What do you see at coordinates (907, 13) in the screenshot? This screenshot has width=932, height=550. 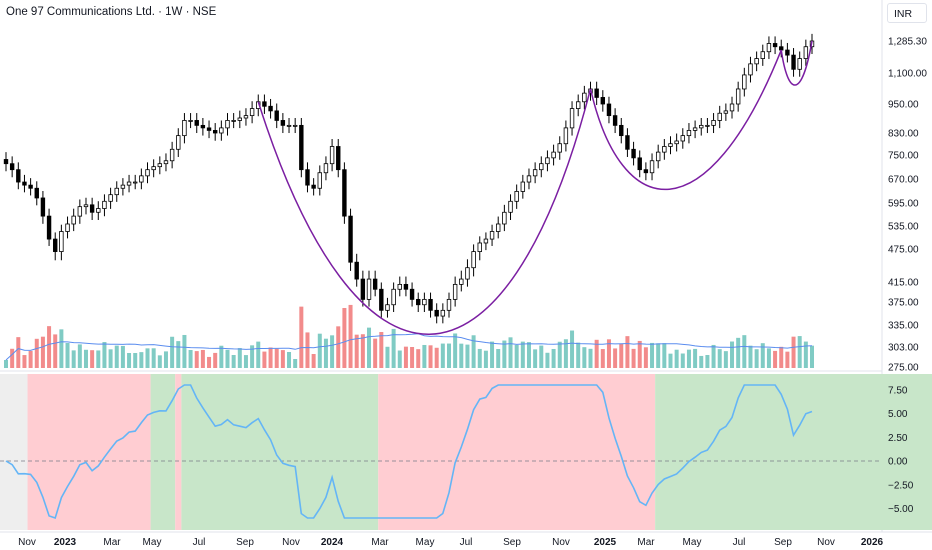 I see `currency-button: INR` at bounding box center [907, 13].